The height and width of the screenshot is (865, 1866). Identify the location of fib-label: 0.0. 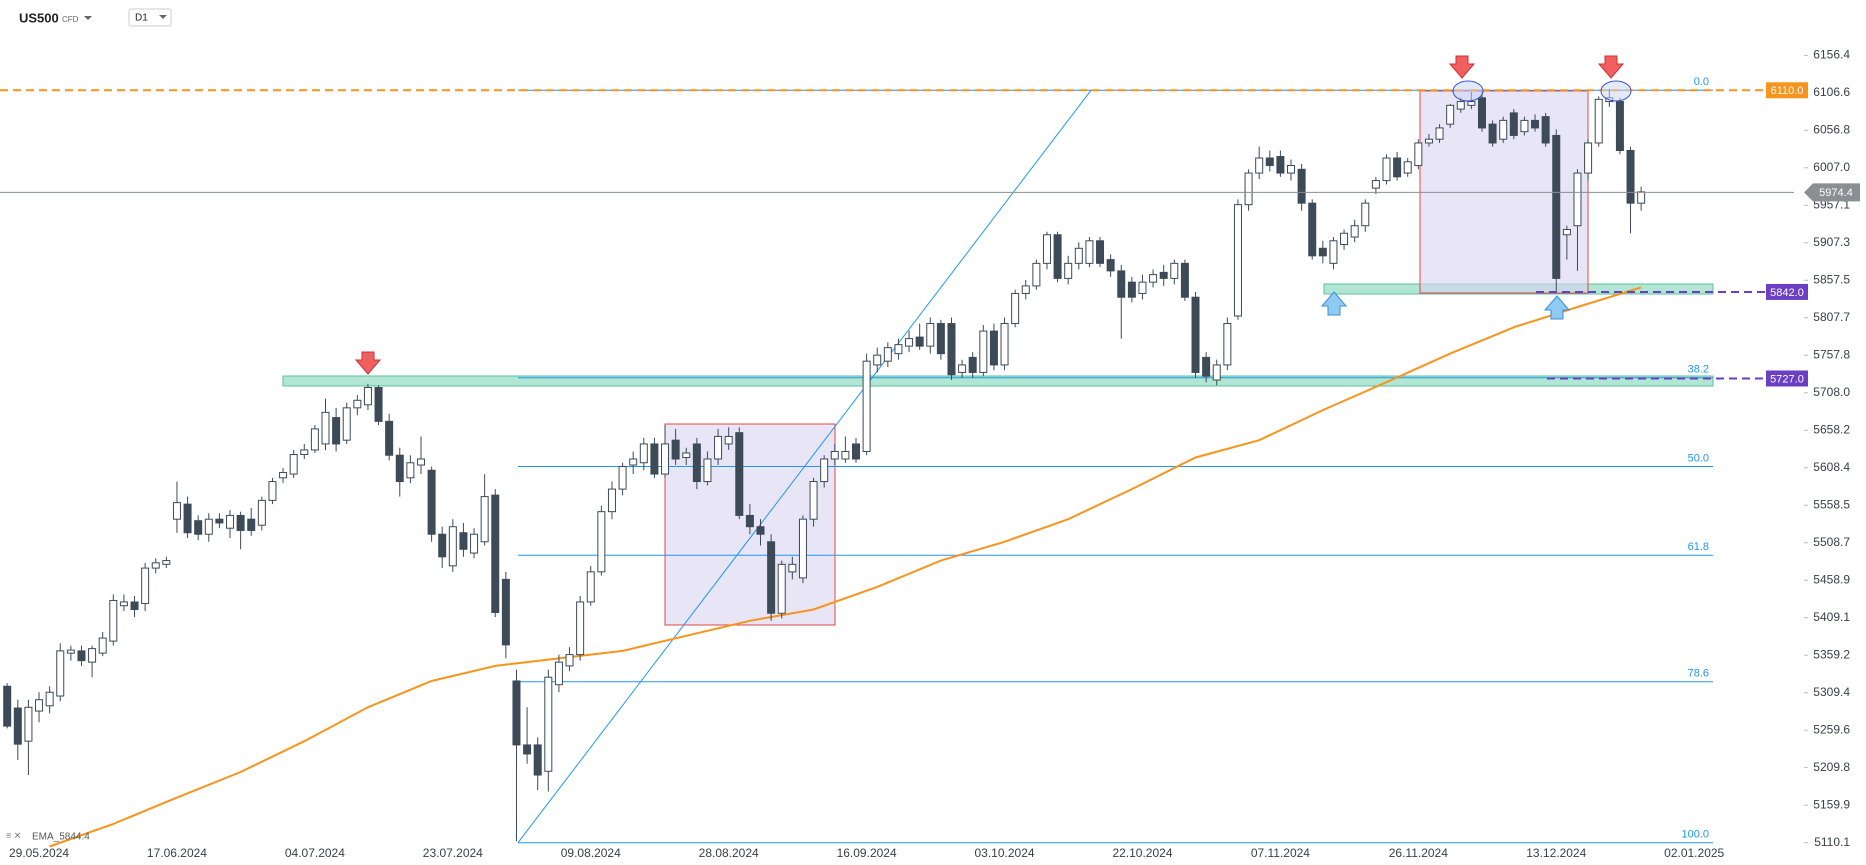
(1701, 82).